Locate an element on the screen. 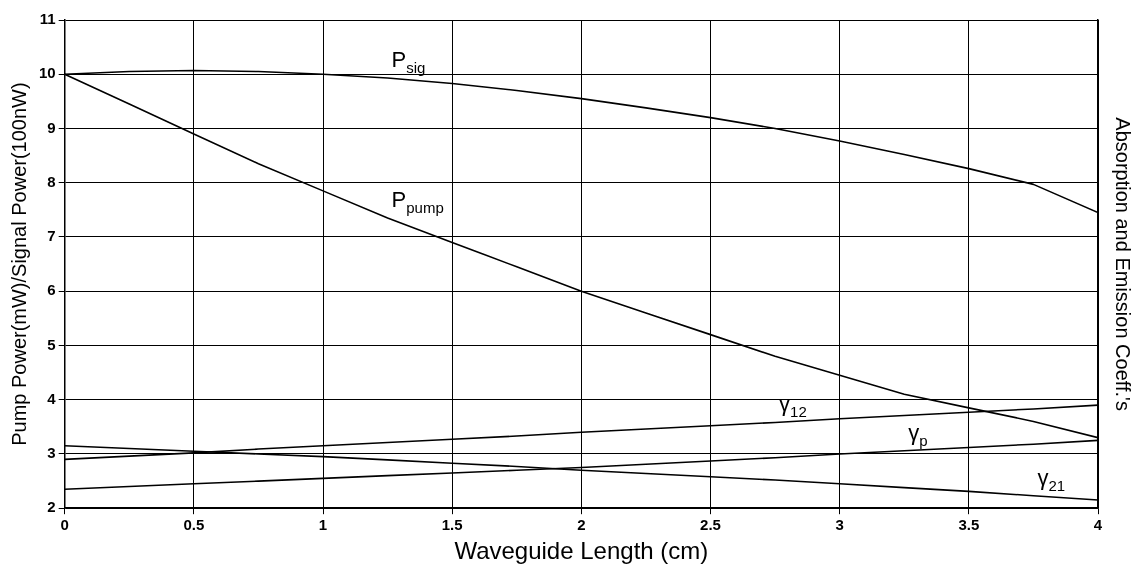  y-tick-label: 8 is located at coordinates (51, 181).